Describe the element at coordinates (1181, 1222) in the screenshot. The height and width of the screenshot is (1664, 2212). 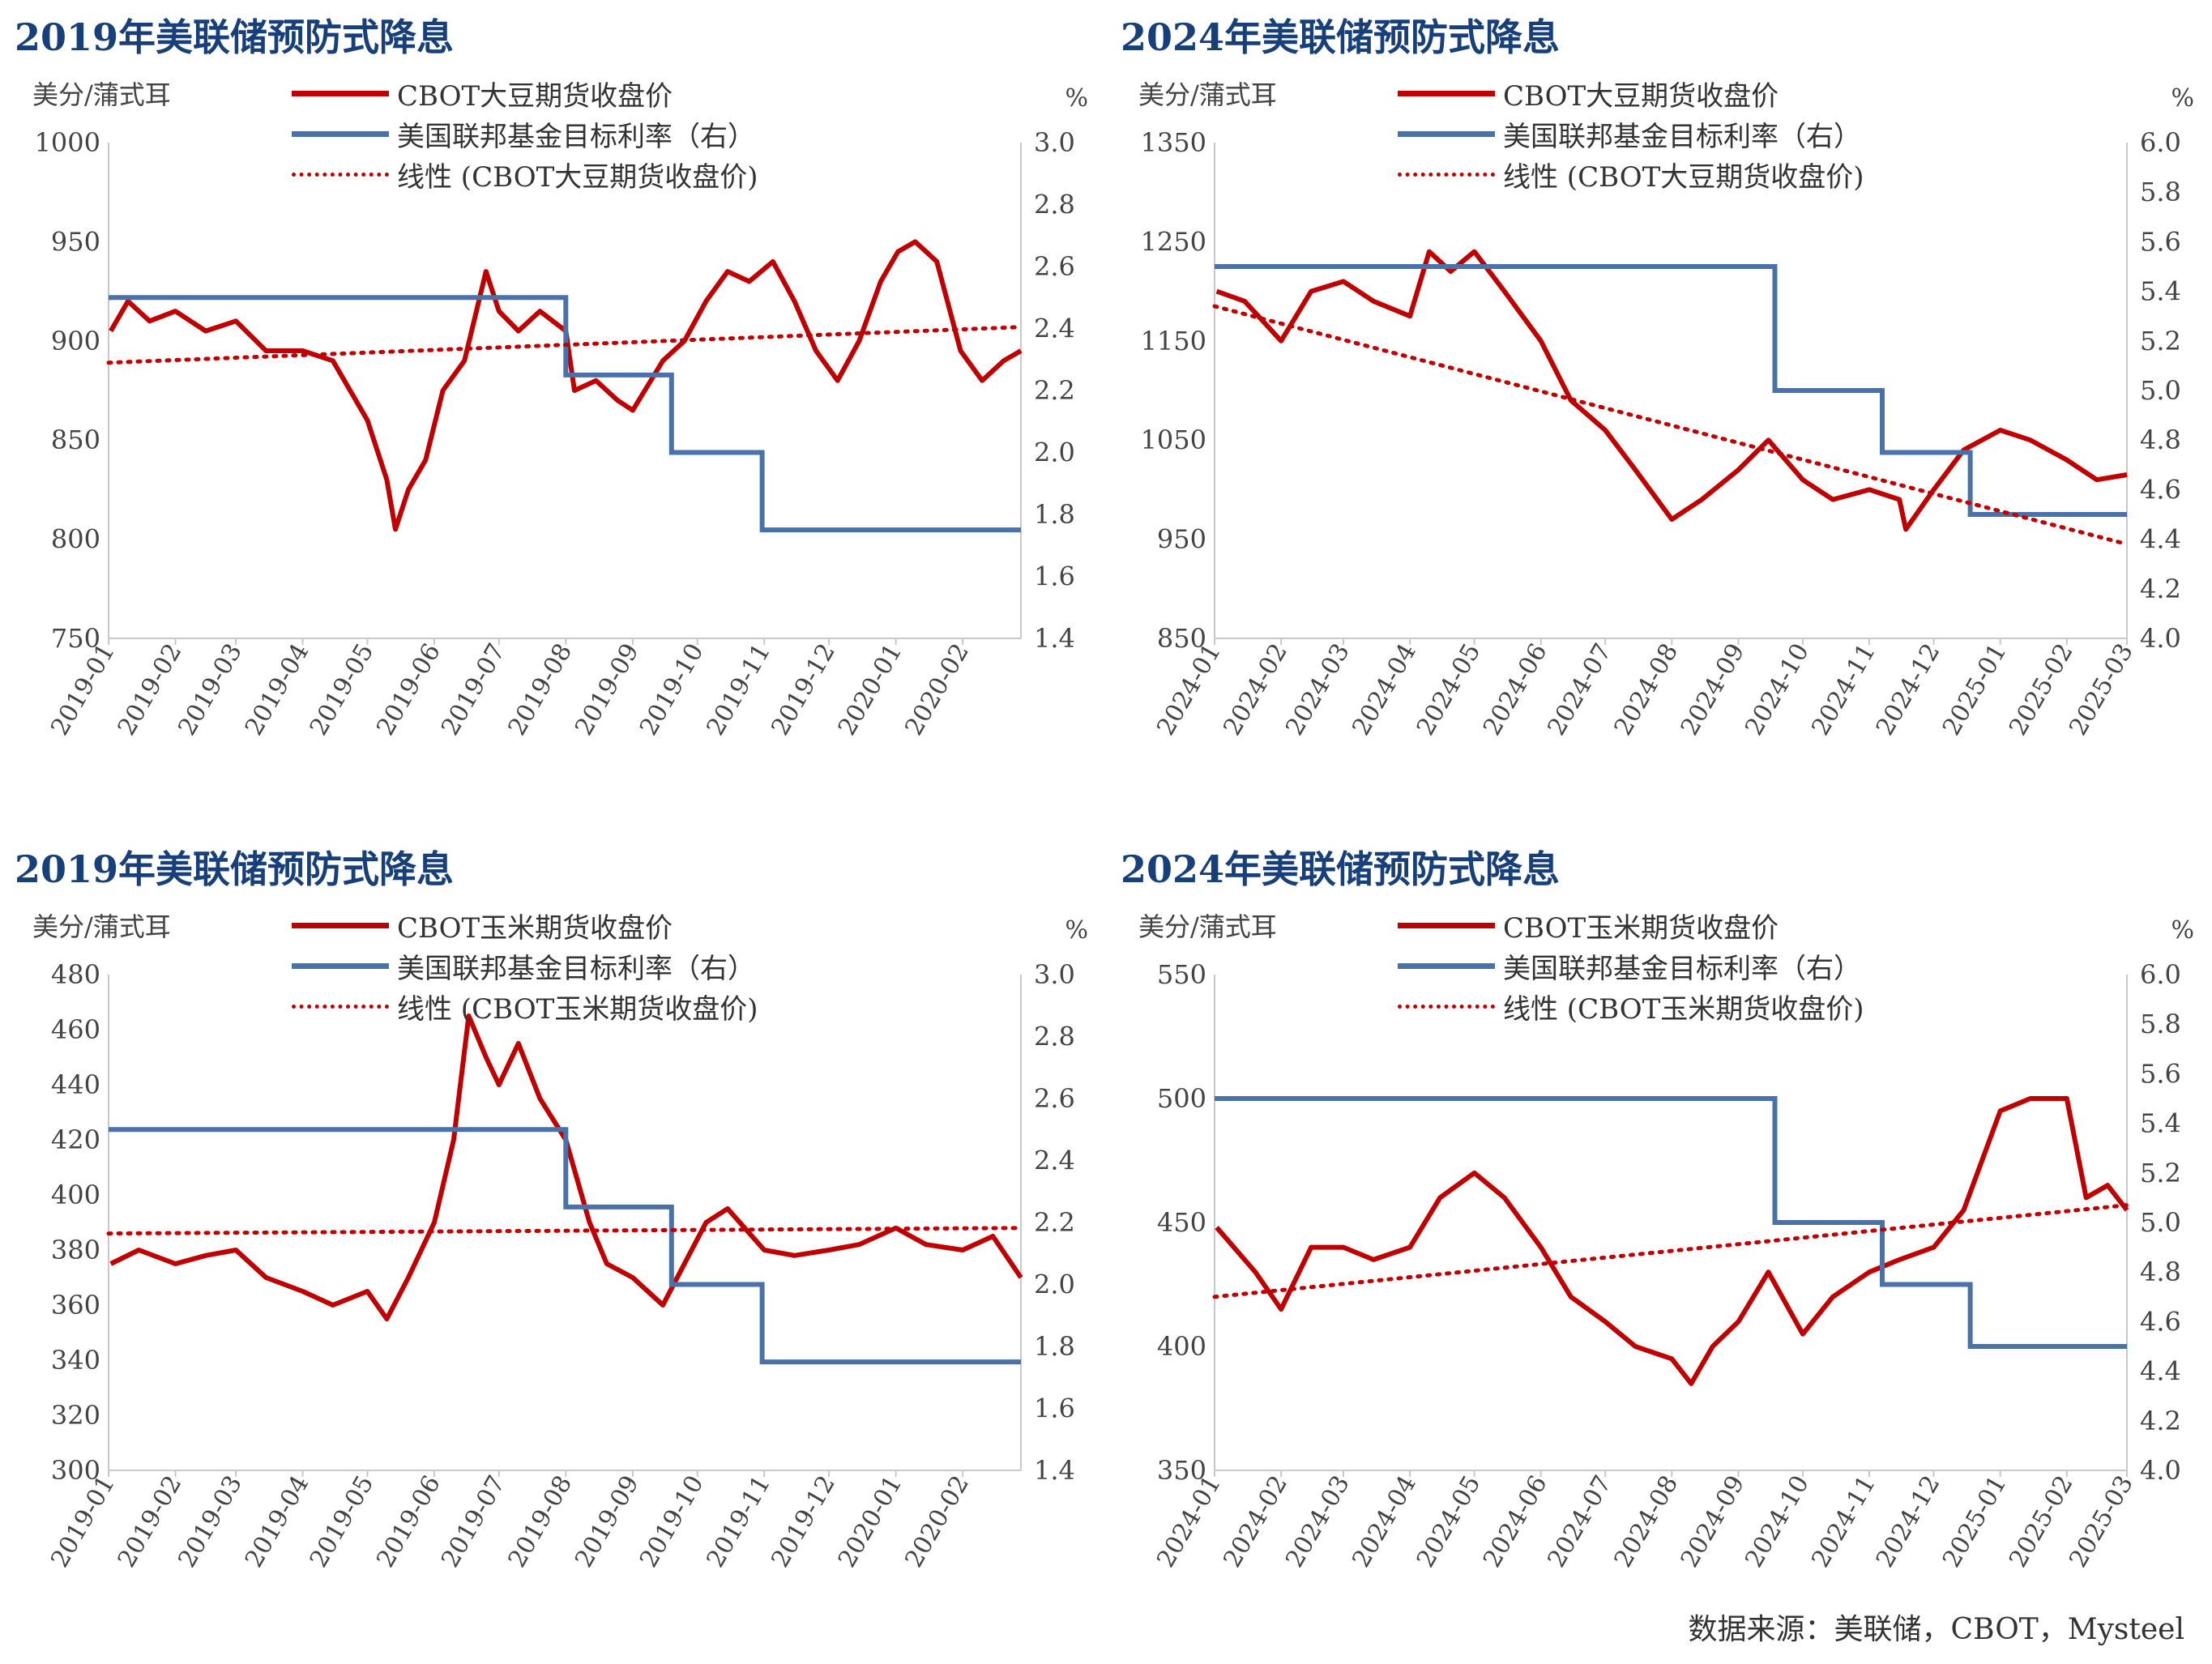
I see `left-y-tick-label: 450` at that location.